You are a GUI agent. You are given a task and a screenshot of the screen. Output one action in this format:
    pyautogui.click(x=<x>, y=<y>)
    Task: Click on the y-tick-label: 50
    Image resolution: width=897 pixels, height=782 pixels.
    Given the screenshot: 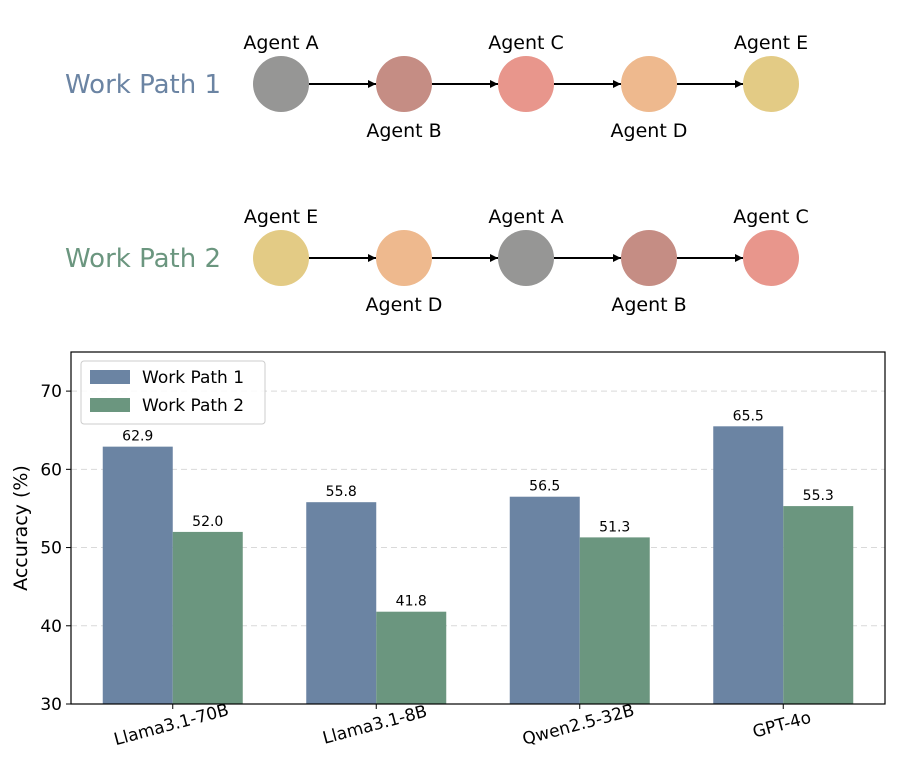 What is the action you would take?
    pyautogui.click(x=51, y=549)
    